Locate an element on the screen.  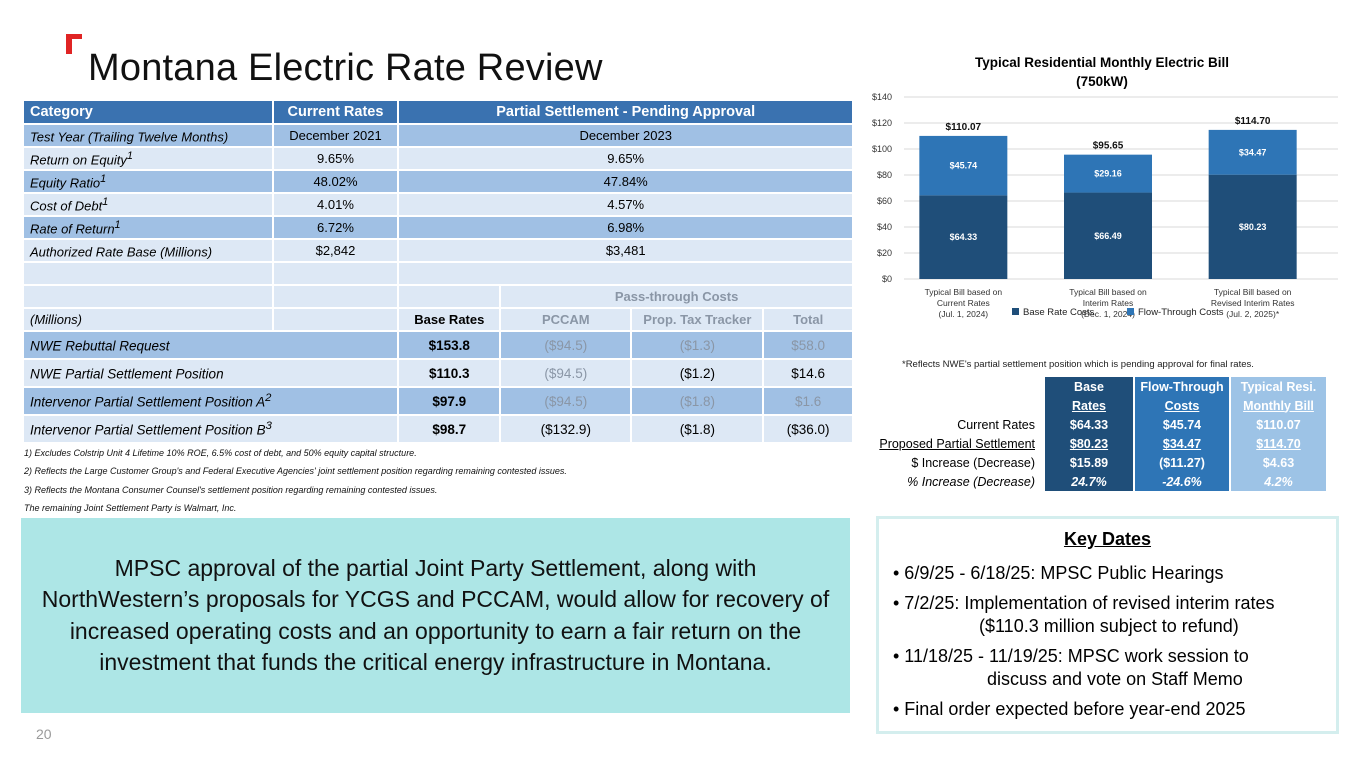
summary-header-row: Base Flow-Through Typical Resi. is located at coordinates (1096, 386).